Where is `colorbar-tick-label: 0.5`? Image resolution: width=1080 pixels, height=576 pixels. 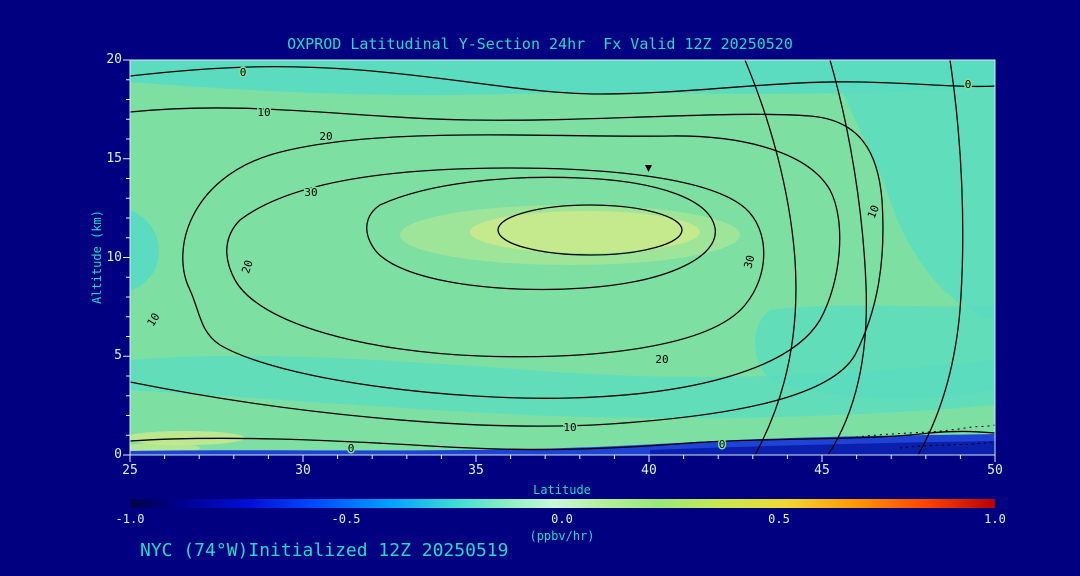
colorbar-tick-label: 0.5 is located at coordinates (779, 519).